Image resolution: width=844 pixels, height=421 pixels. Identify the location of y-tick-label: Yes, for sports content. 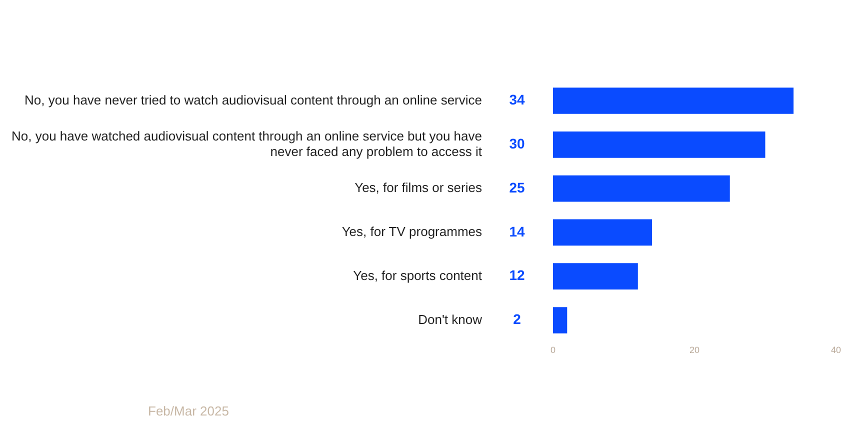
(417, 275).